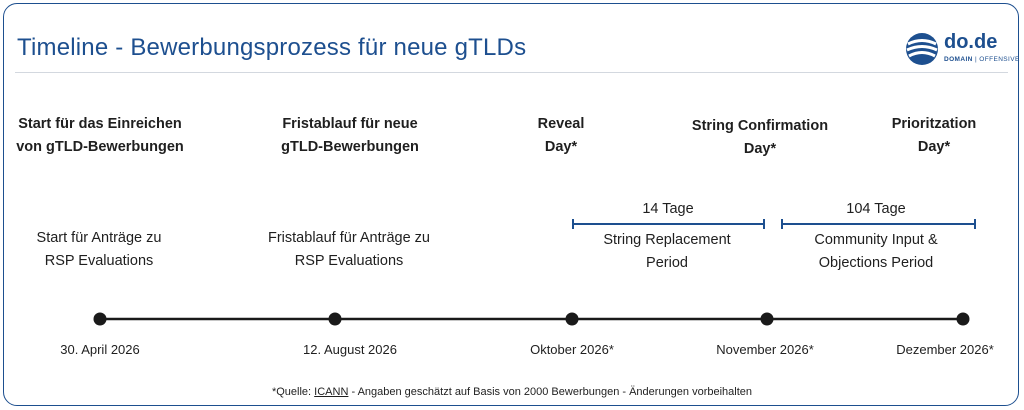 The image size is (1024, 410). I want to click on title-divider, so click(511, 72).